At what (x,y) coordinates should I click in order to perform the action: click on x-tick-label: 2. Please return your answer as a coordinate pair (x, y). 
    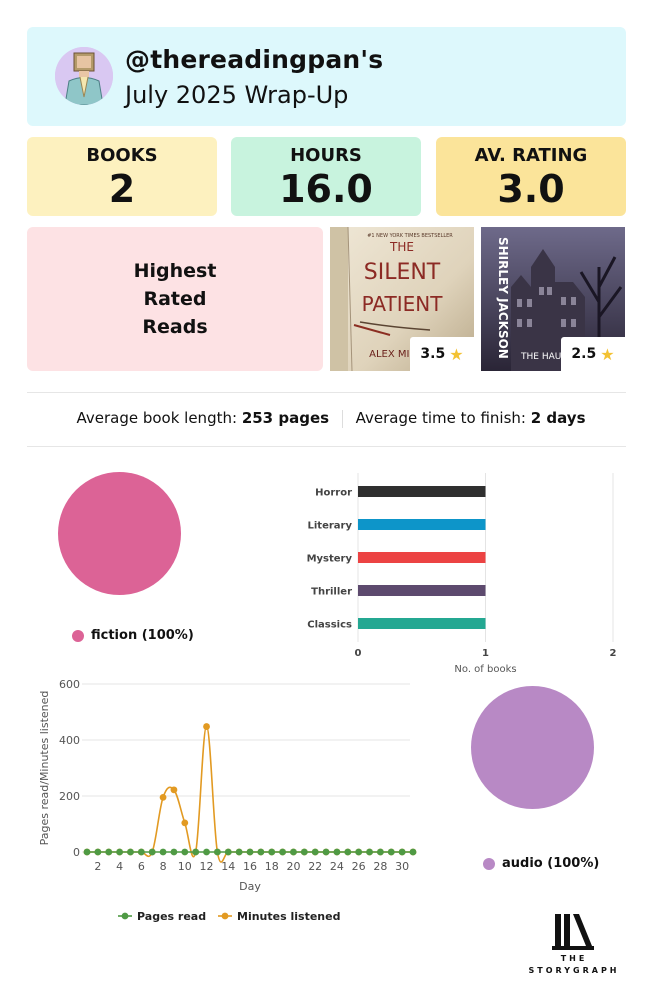
    Looking at the image, I should click on (97, 866).